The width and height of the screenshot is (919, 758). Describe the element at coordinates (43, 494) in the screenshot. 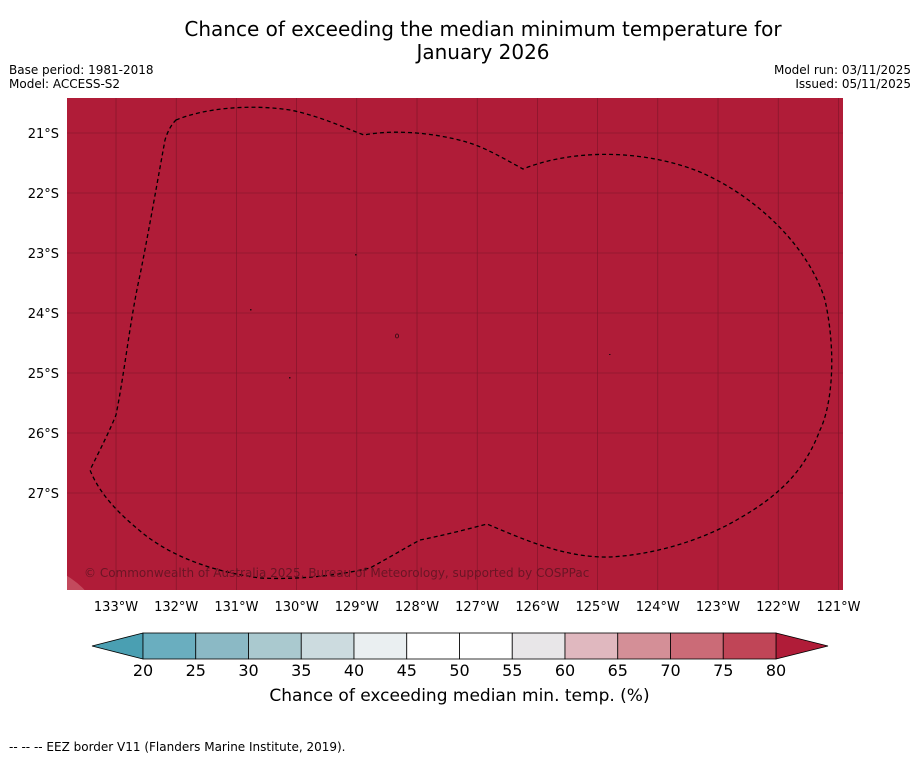

I see `lat-label: 27°S` at that location.